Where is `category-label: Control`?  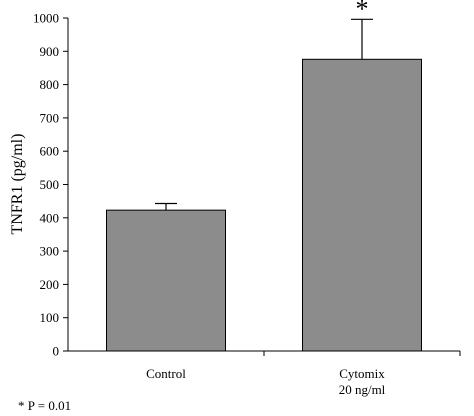
category-label: Control is located at coordinates (166, 373).